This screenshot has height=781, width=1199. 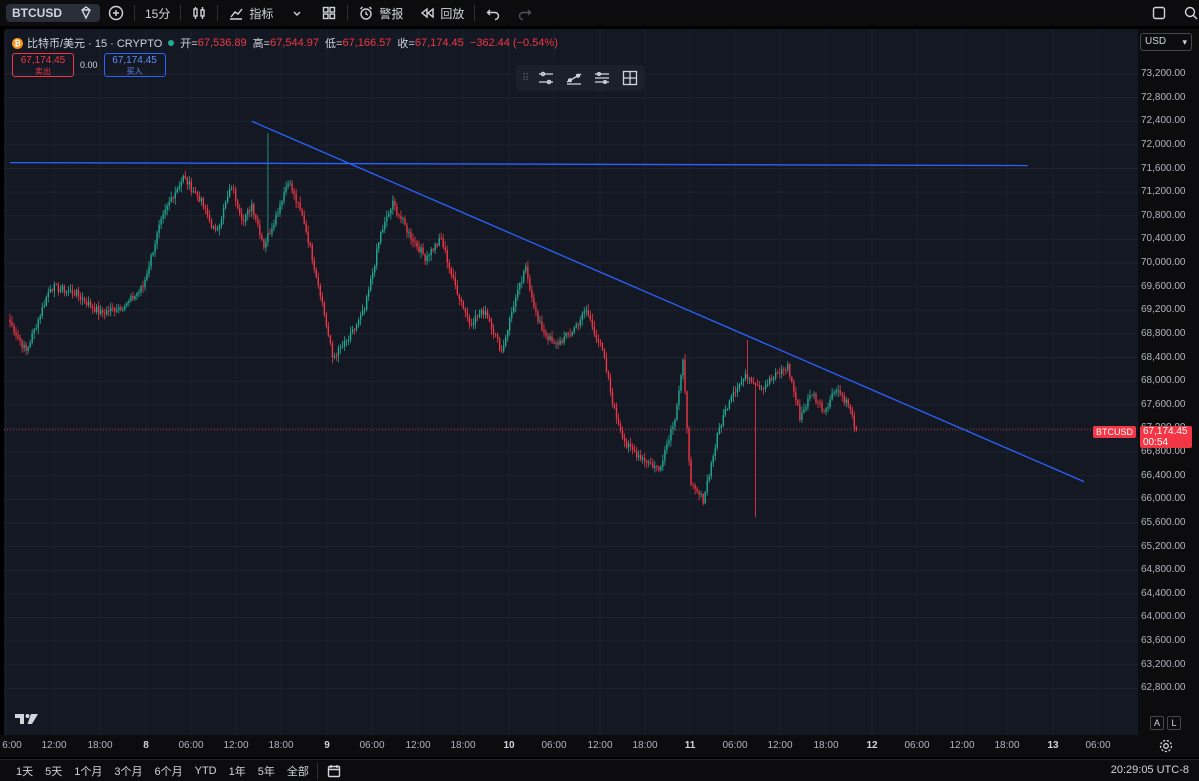 What do you see at coordinates (602, 78) in the screenshot?
I see `line-width-button` at bounding box center [602, 78].